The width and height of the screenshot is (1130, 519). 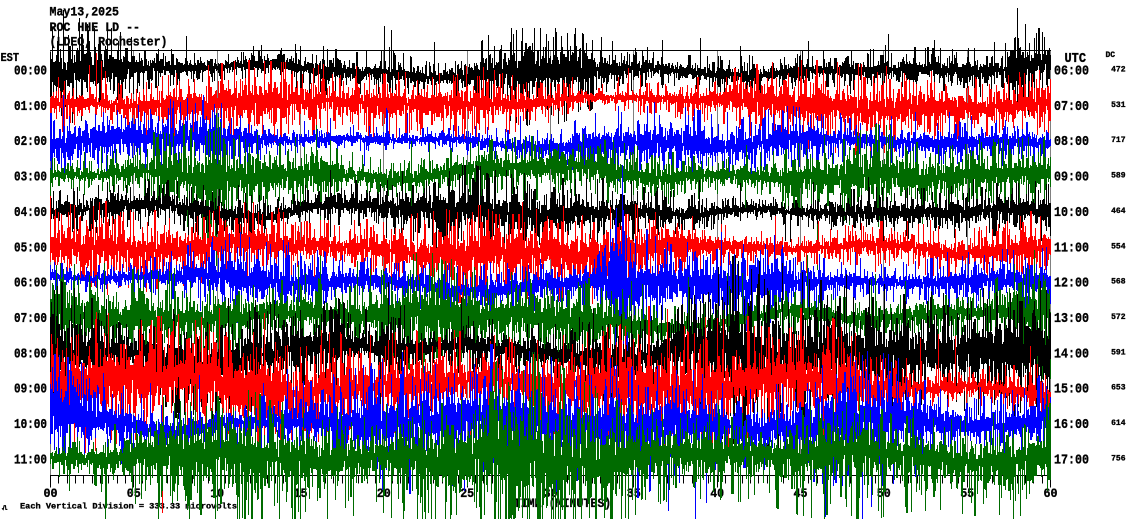 I want to click on svg-text: 04:00, so click(x=30, y=213).